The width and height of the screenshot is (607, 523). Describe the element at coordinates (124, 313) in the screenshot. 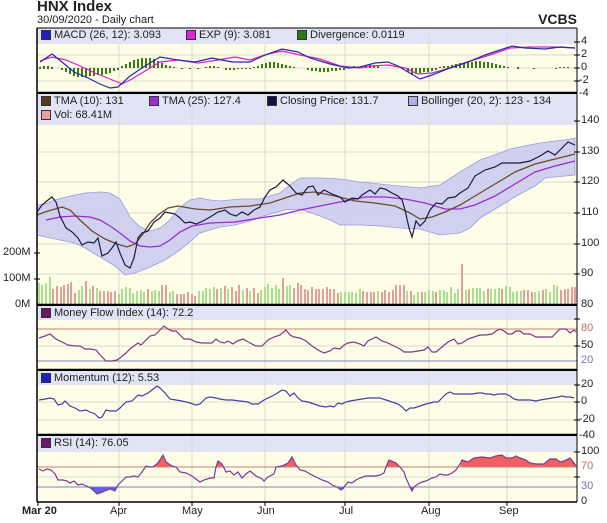

I see `legend-mfi-label: Money Flow Index (14): 72.2` at that location.